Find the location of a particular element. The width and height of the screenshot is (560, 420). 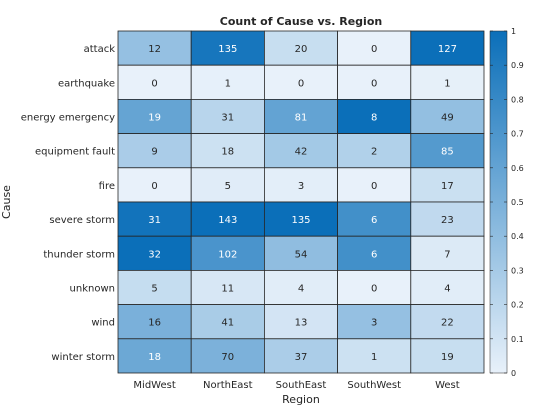

cell-value-label: 54 is located at coordinates (301, 254).